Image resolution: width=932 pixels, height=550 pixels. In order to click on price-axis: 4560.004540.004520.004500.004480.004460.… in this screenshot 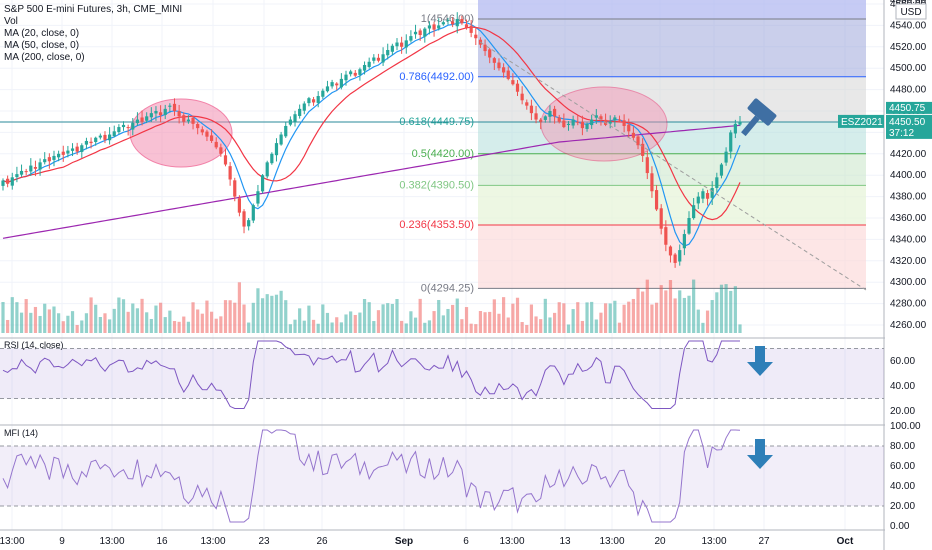, I will do `click(885, 275)`.